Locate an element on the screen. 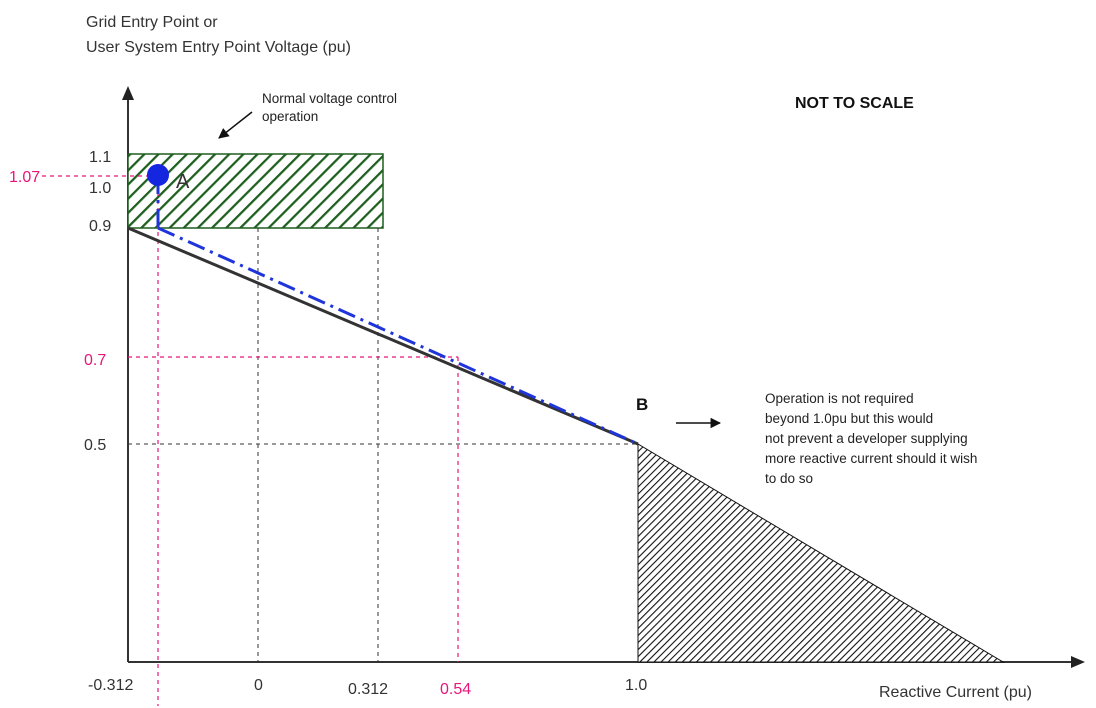 The width and height of the screenshot is (1096, 708). x-tick-1-0: 1.0 is located at coordinates (636, 685).